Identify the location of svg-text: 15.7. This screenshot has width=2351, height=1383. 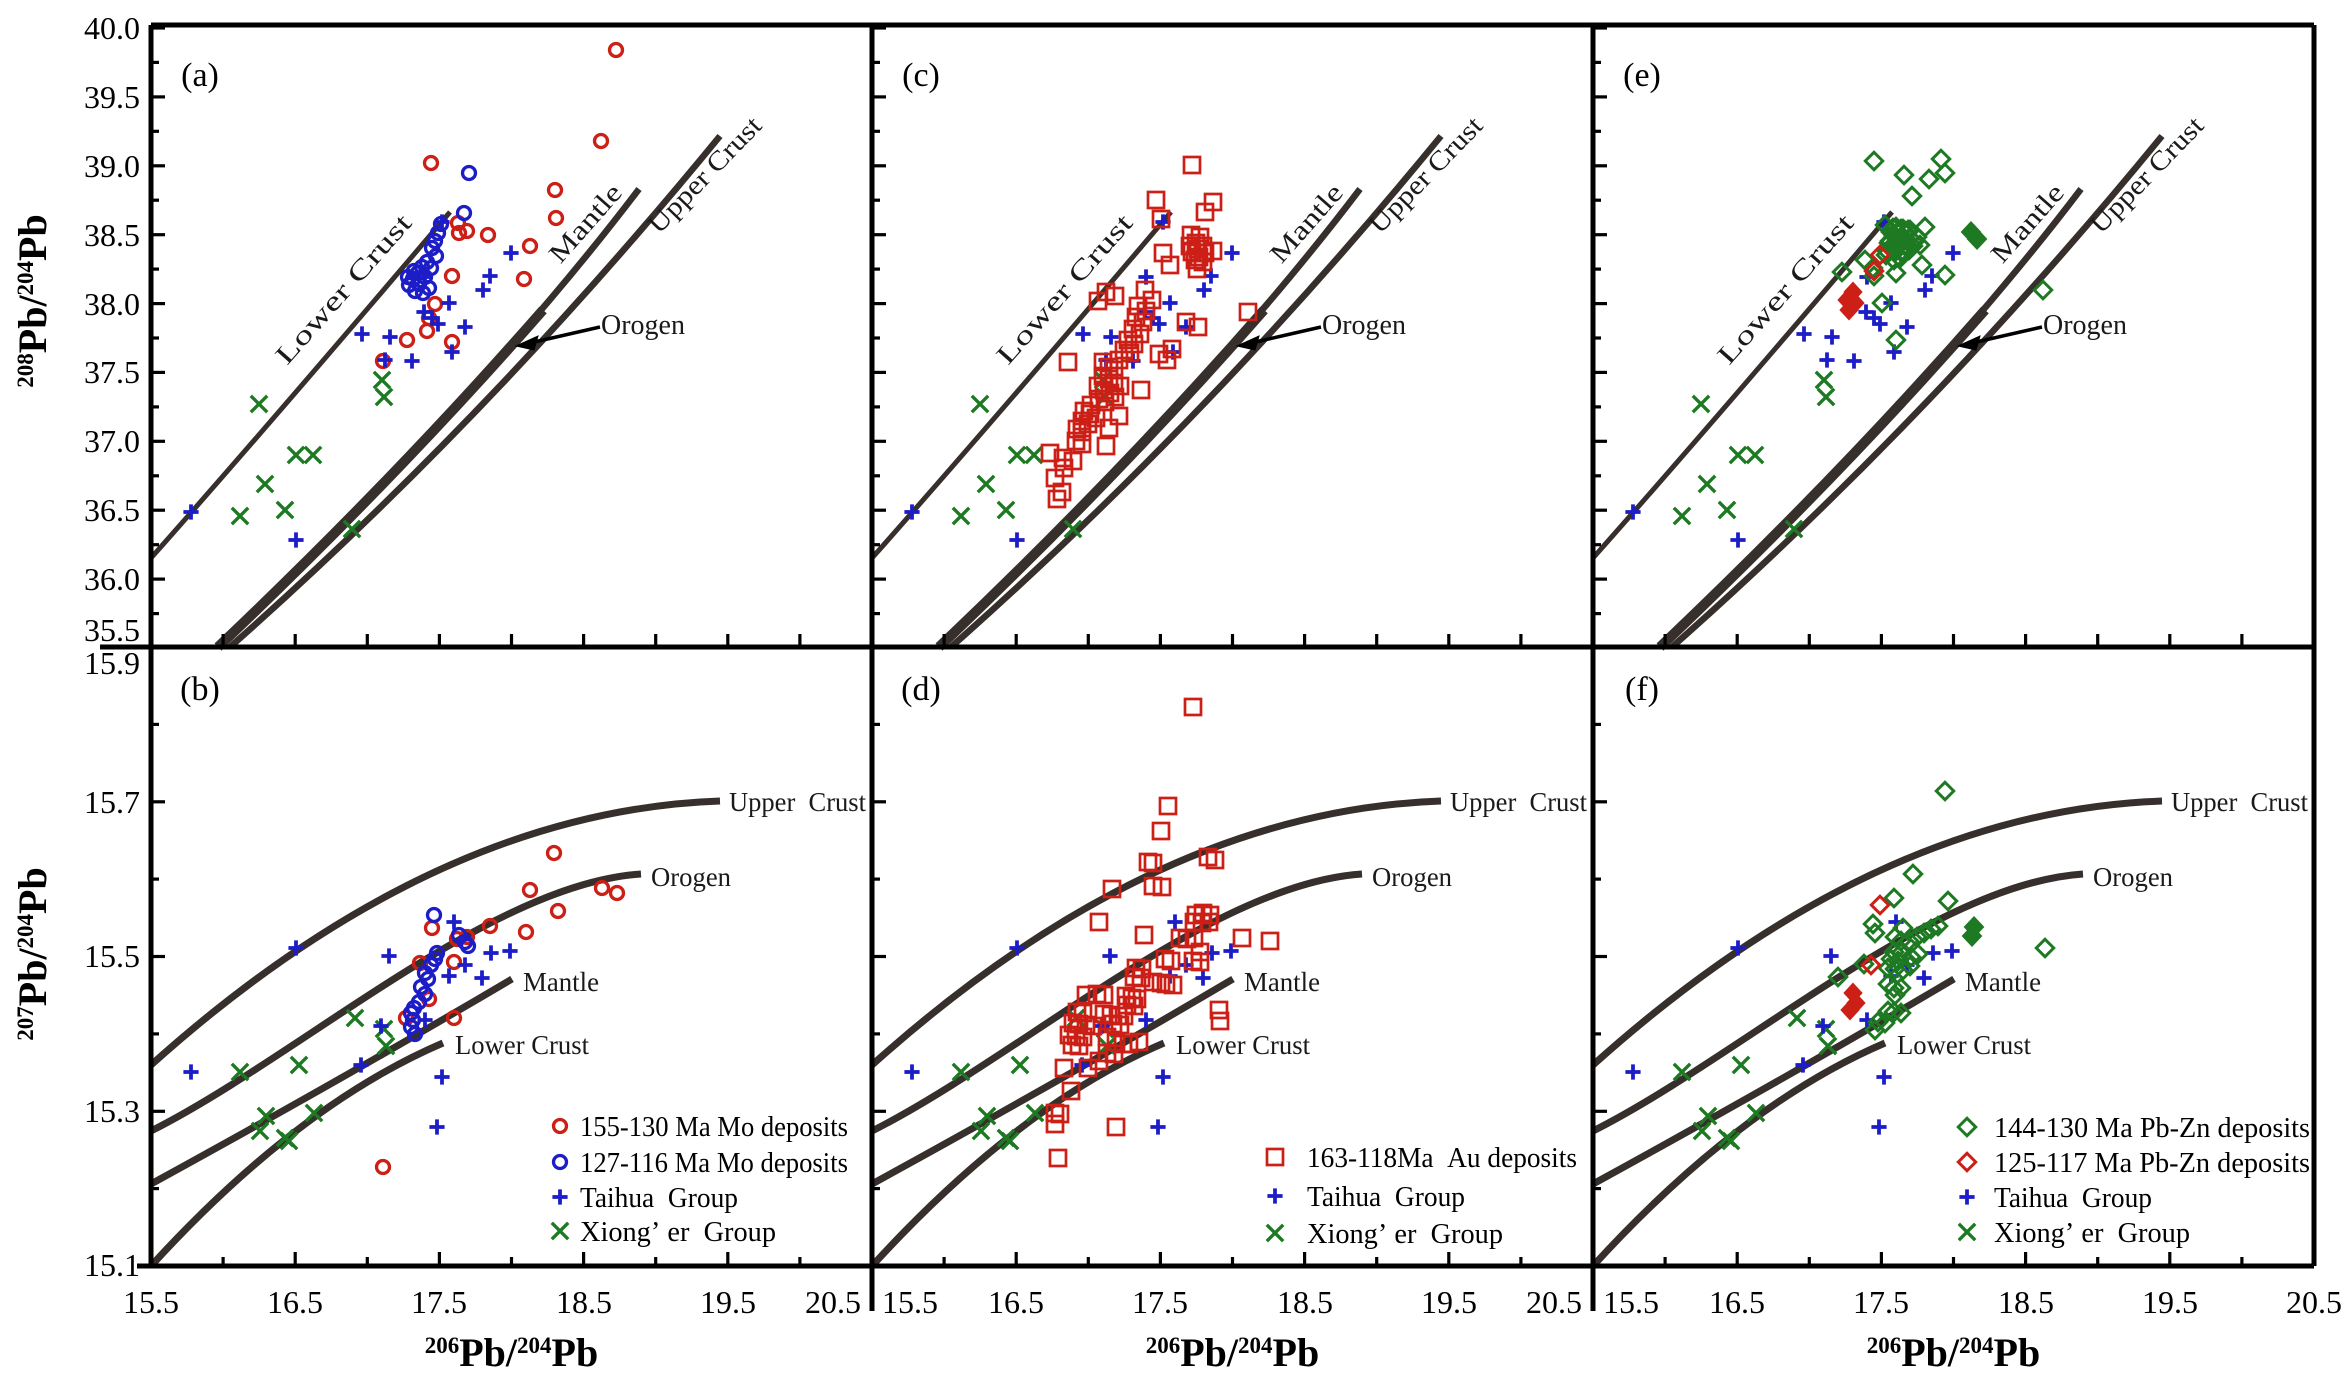
(112, 802).